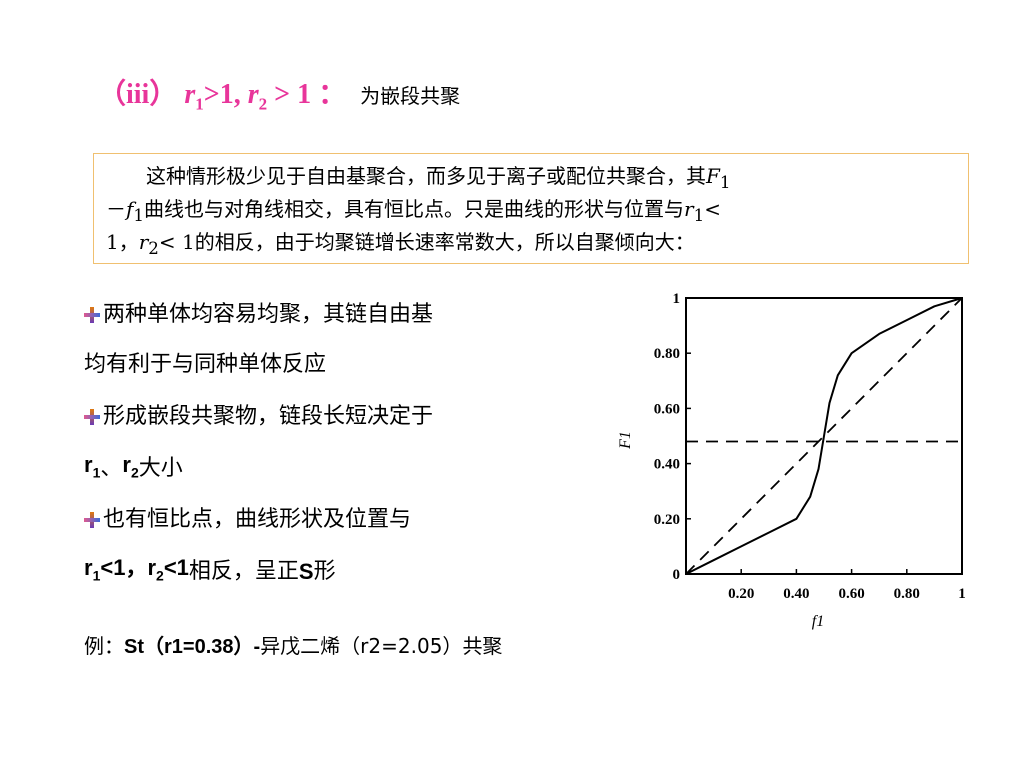 Image resolution: width=1024 pixels, height=768 pixels. What do you see at coordinates (243, 571) in the screenshot?
I see `bullet-3-end: 相反，呈正` at bounding box center [243, 571].